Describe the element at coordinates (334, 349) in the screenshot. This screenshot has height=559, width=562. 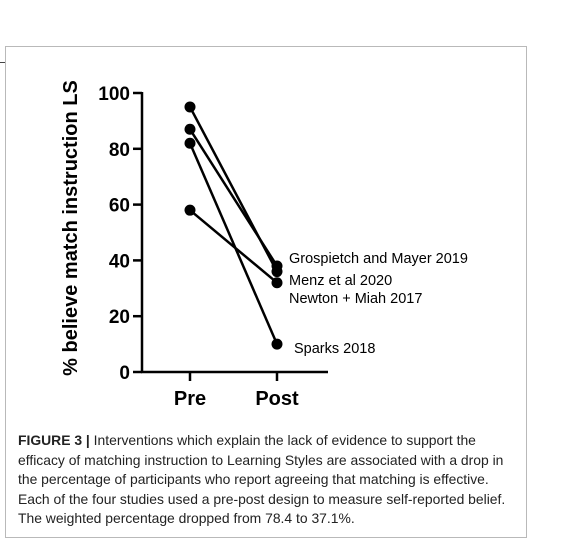
I see `series-label: Sparks 2018` at that location.